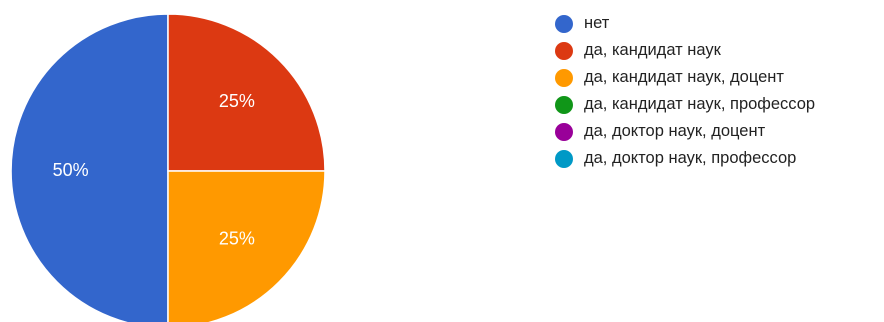  What do you see at coordinates (685, 23) in the screenshot?
I see `legend-item: нет` at bounding box center [685, 23].